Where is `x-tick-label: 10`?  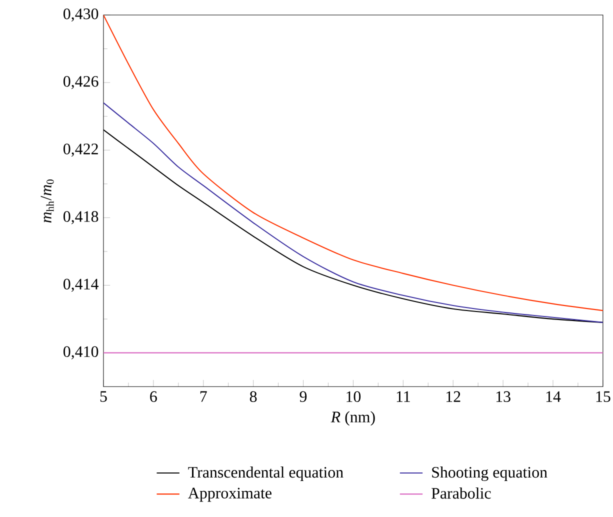
x-tick-label: 10 is located at coordinates (353, 396).